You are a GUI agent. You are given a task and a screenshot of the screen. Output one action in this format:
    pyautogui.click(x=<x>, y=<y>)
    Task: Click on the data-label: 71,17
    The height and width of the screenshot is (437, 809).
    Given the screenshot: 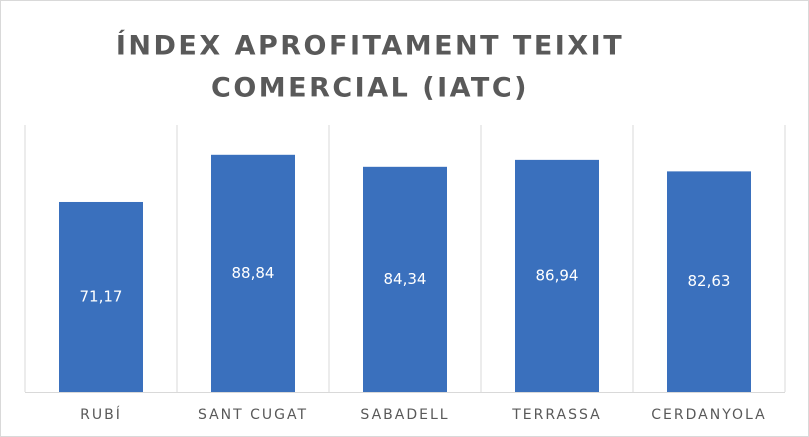 What is the action you would take?
    pyautogui.click(x=101, y=296)
    